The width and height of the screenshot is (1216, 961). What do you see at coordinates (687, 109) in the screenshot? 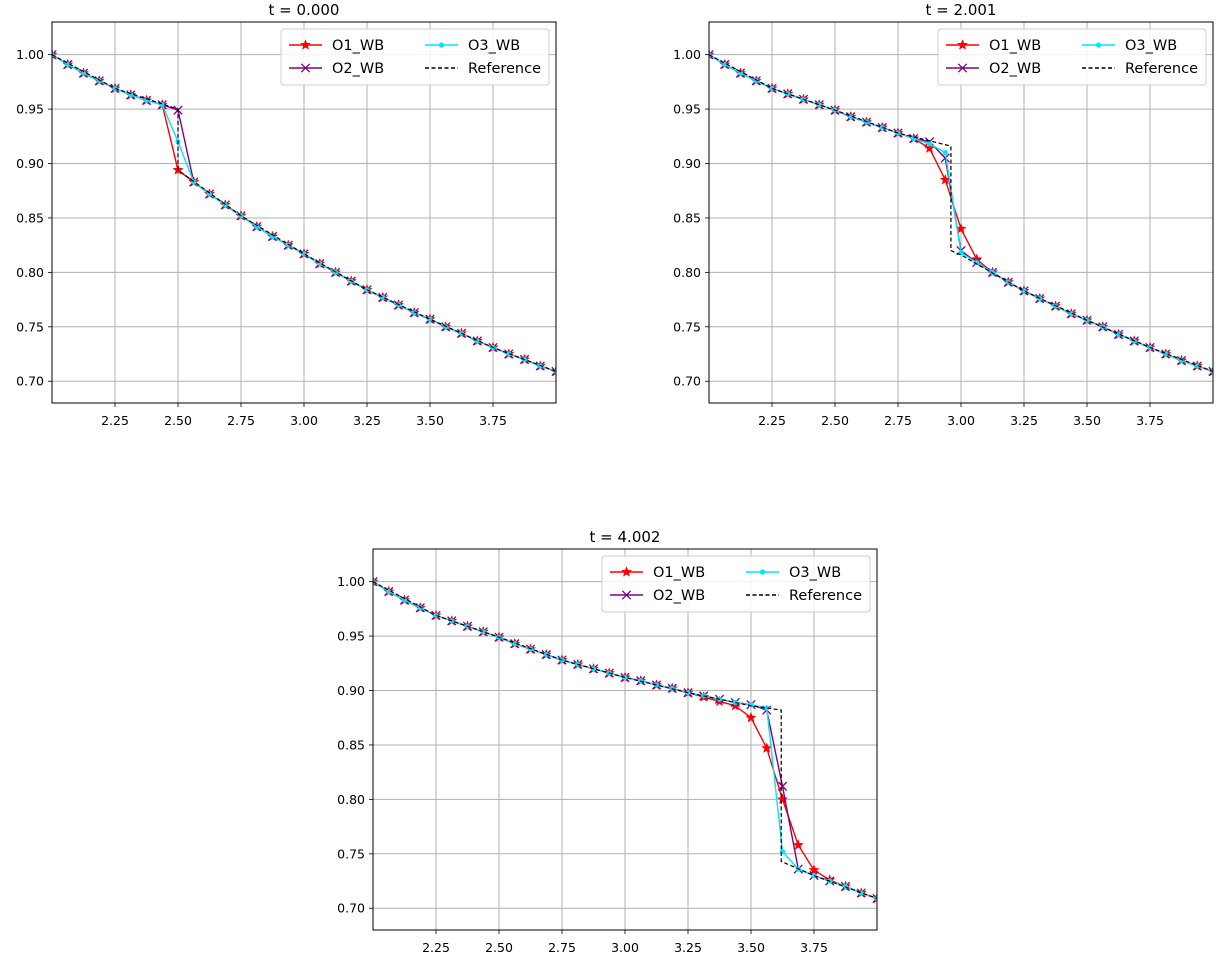
I see `y-tick-label: 0.95` at bounding box center [687, 109].